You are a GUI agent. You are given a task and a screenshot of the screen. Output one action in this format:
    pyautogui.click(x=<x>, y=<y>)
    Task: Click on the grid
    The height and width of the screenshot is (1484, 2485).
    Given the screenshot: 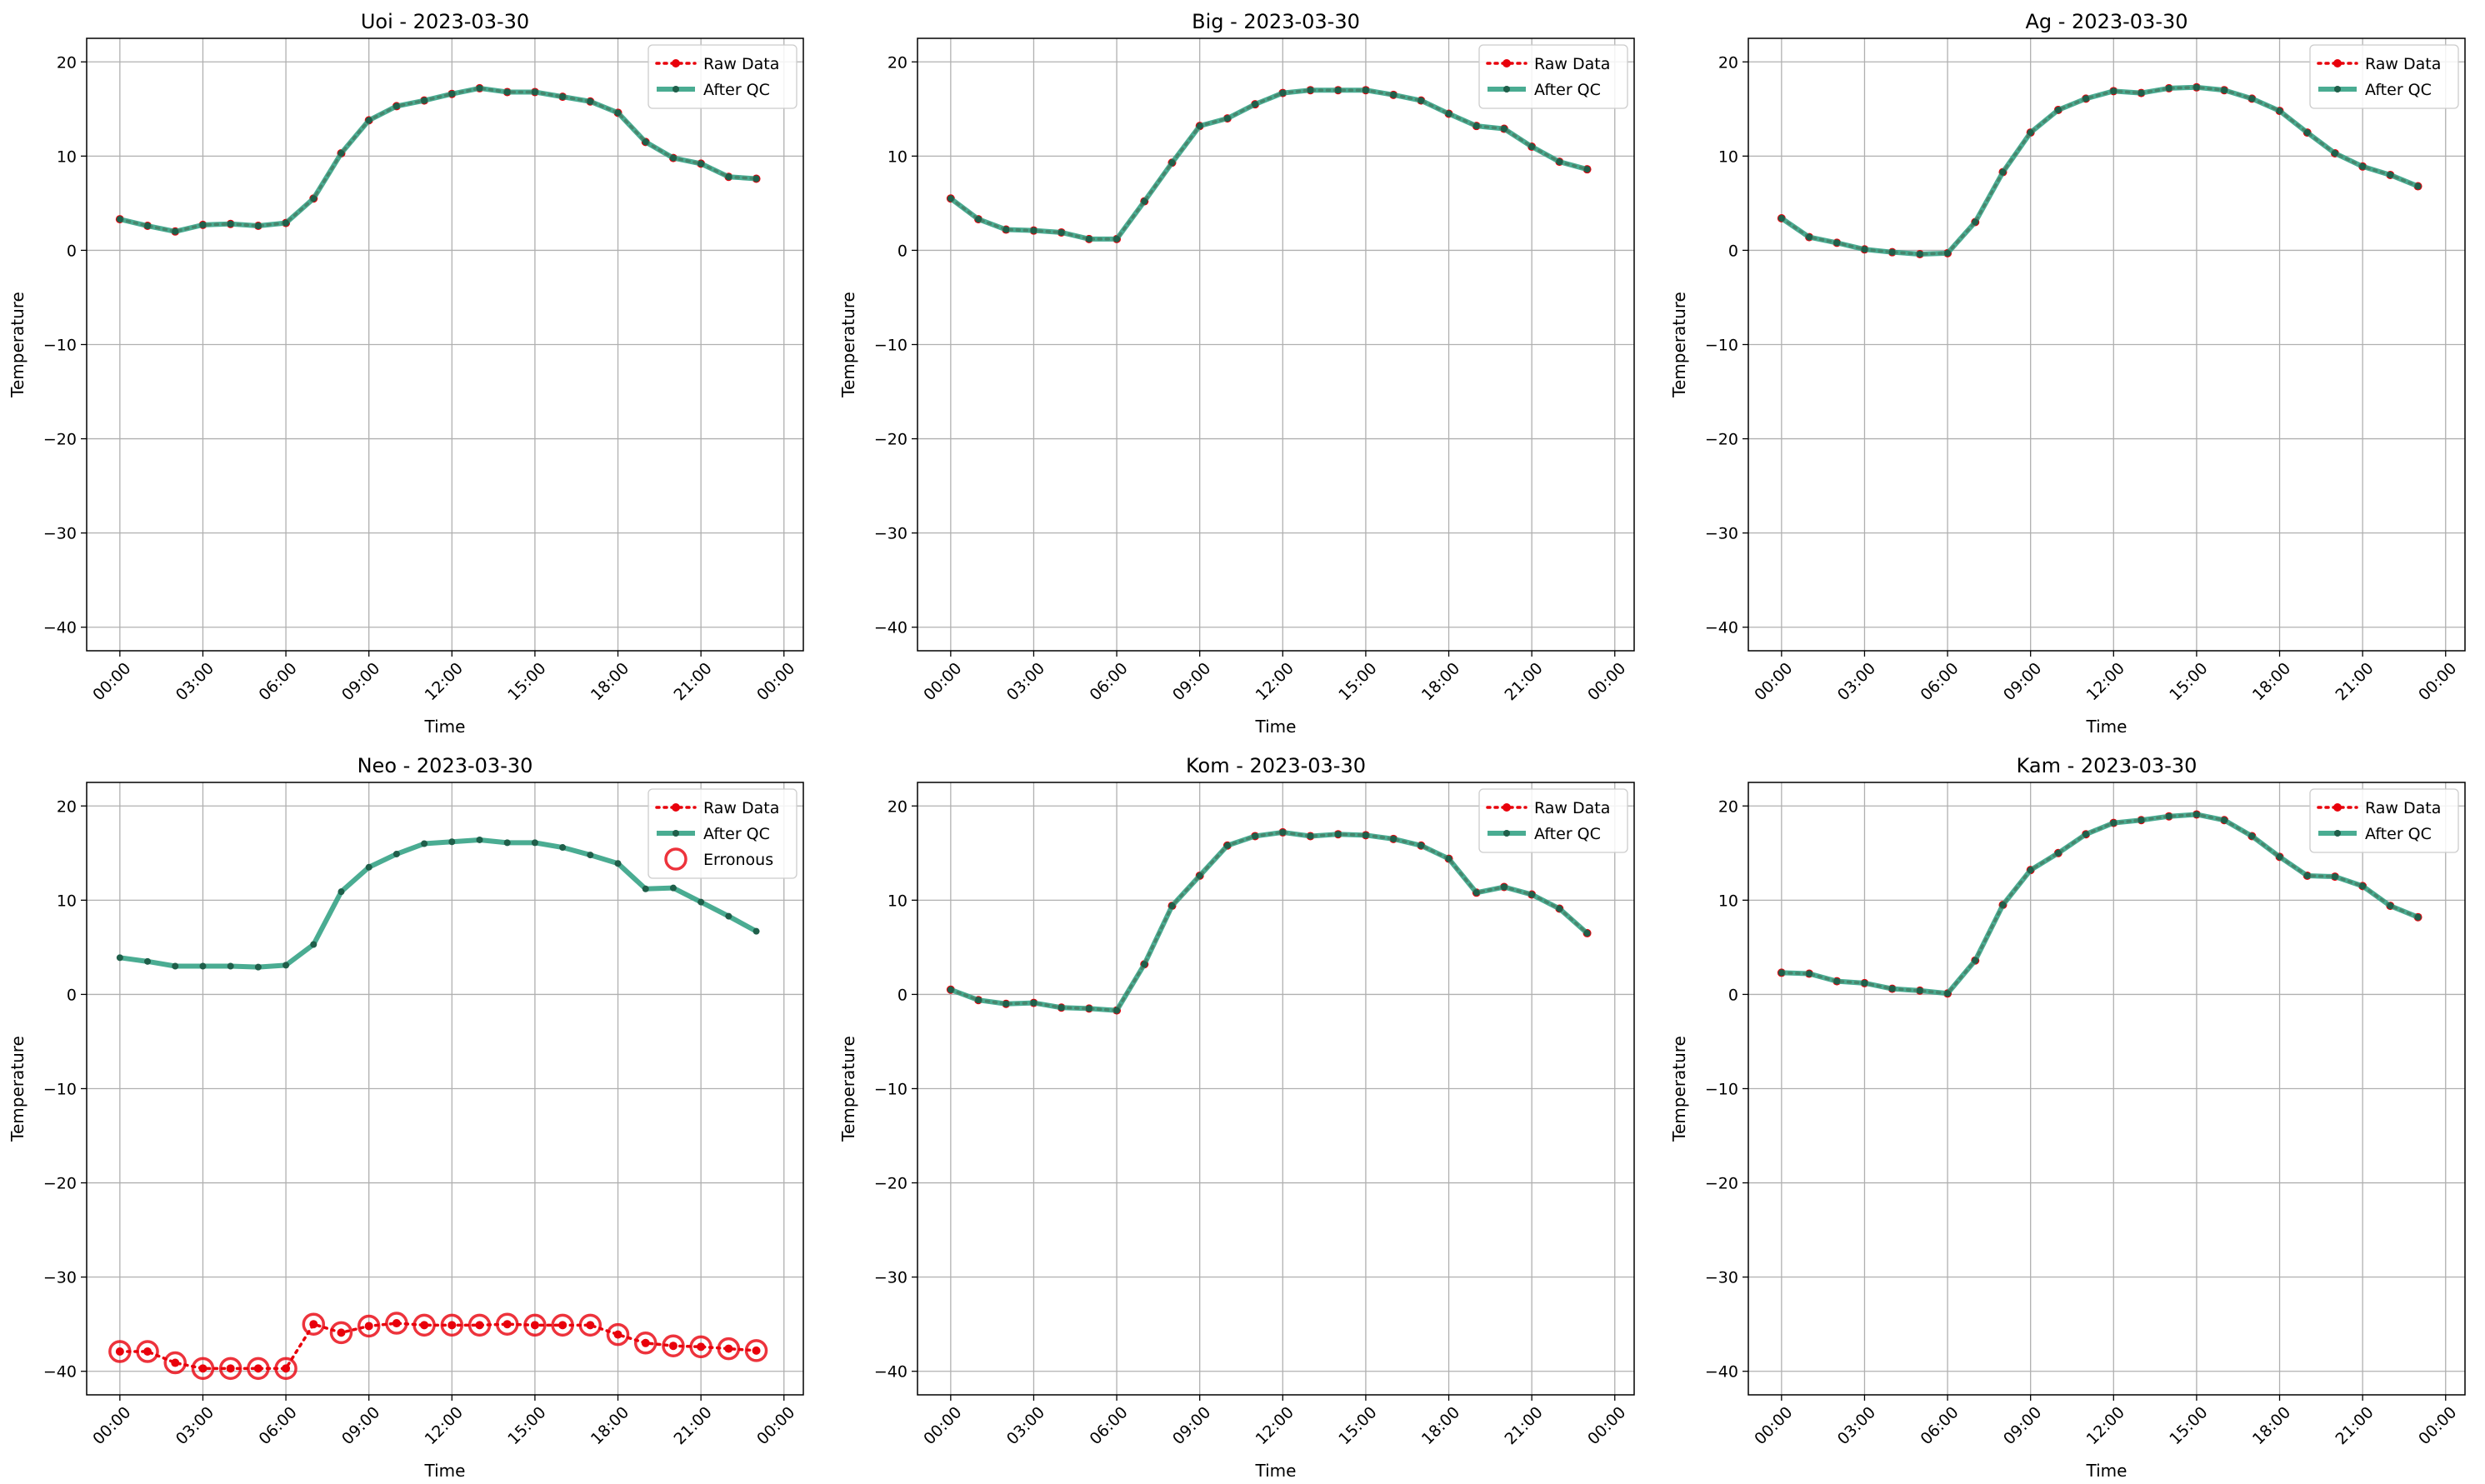 What is the action you would take?
    pyautogui.click(x=445, y=344)
    